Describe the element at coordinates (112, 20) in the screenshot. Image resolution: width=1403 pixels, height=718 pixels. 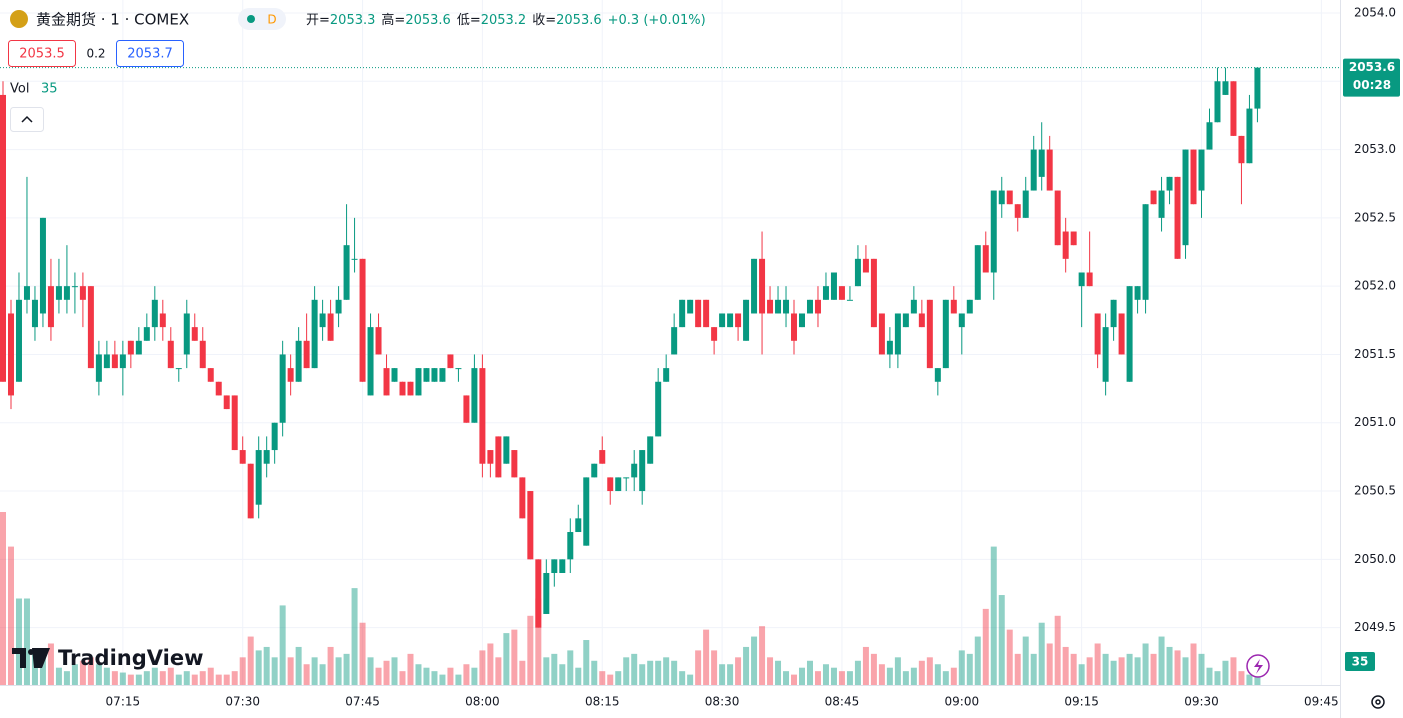
I see `chart-title: 黄金期货 · 1 · COMEX` at that location.